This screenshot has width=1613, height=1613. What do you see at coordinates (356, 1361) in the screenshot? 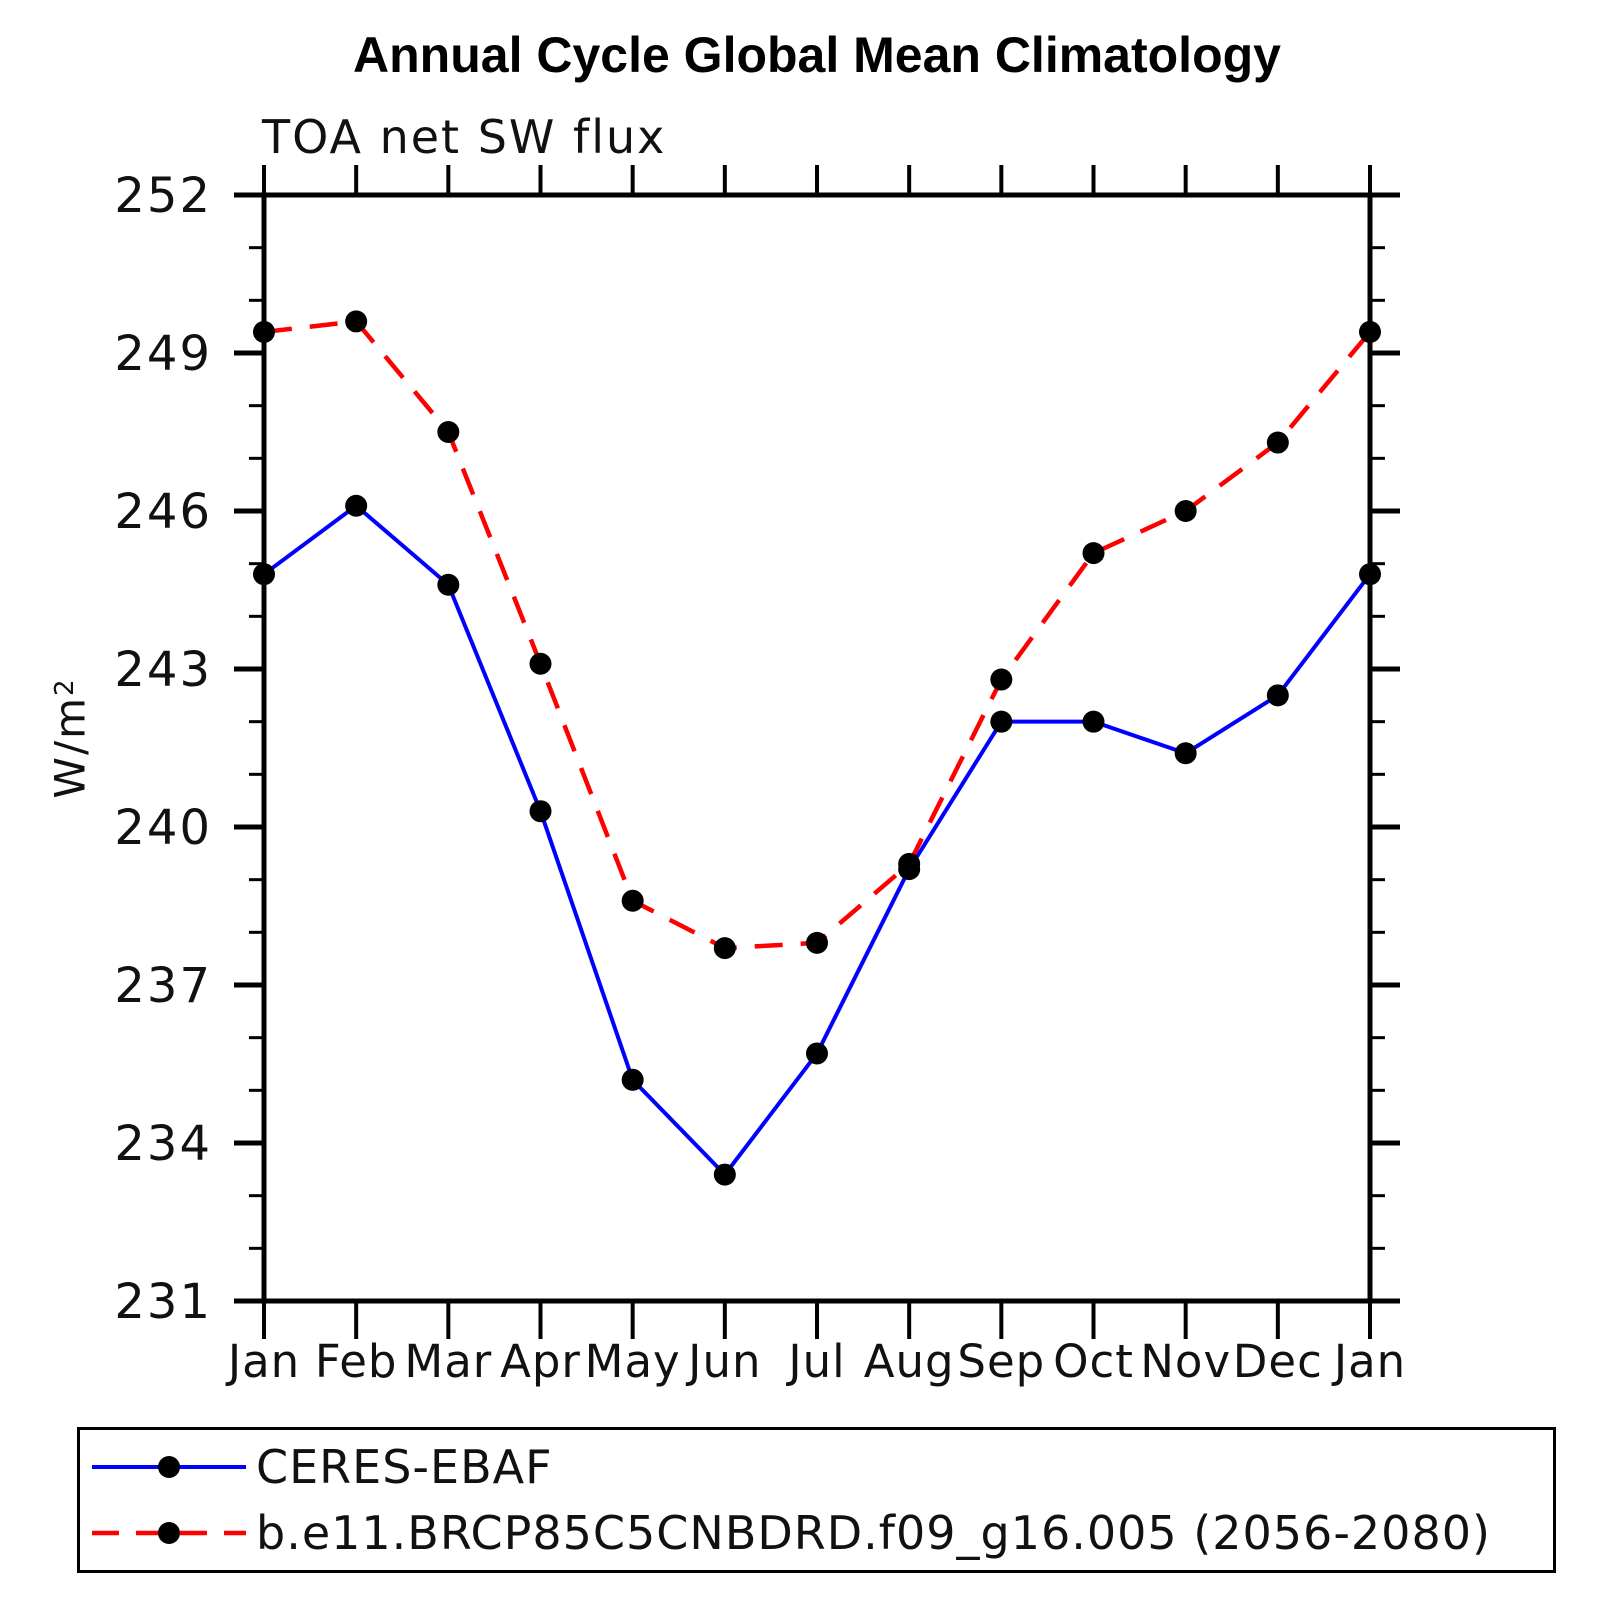
I see `x-tick-label: Feb` at bounding box center [356, 1361].